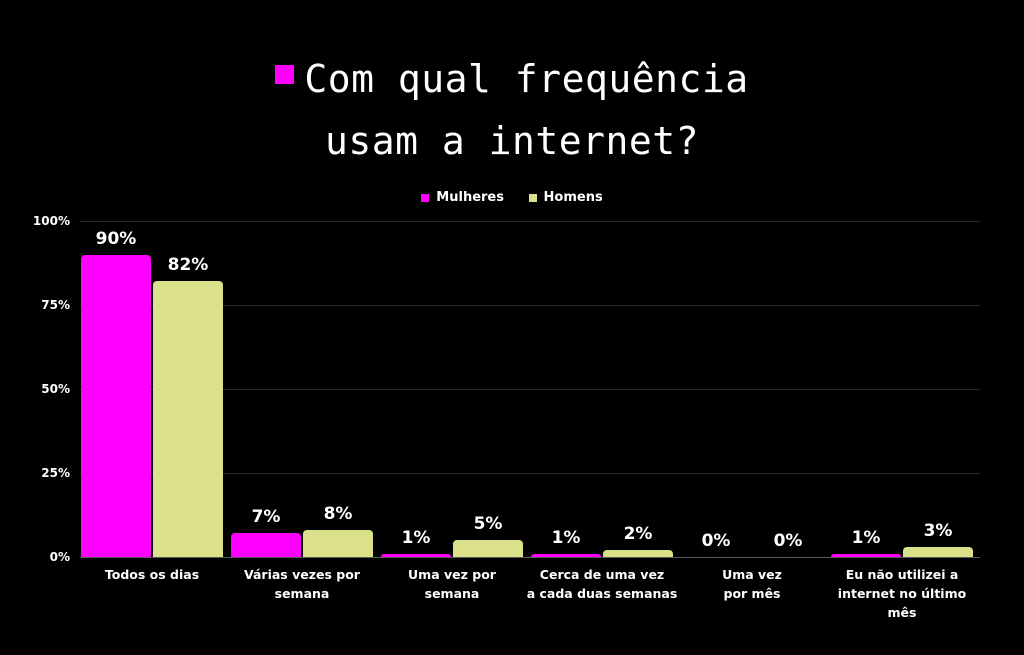 The image size is (1024, 655). What do you see at coordinates (266, 517) in the screenshot?
I see `data-label-mulheres: 7%` at bounding box center [266, 517].